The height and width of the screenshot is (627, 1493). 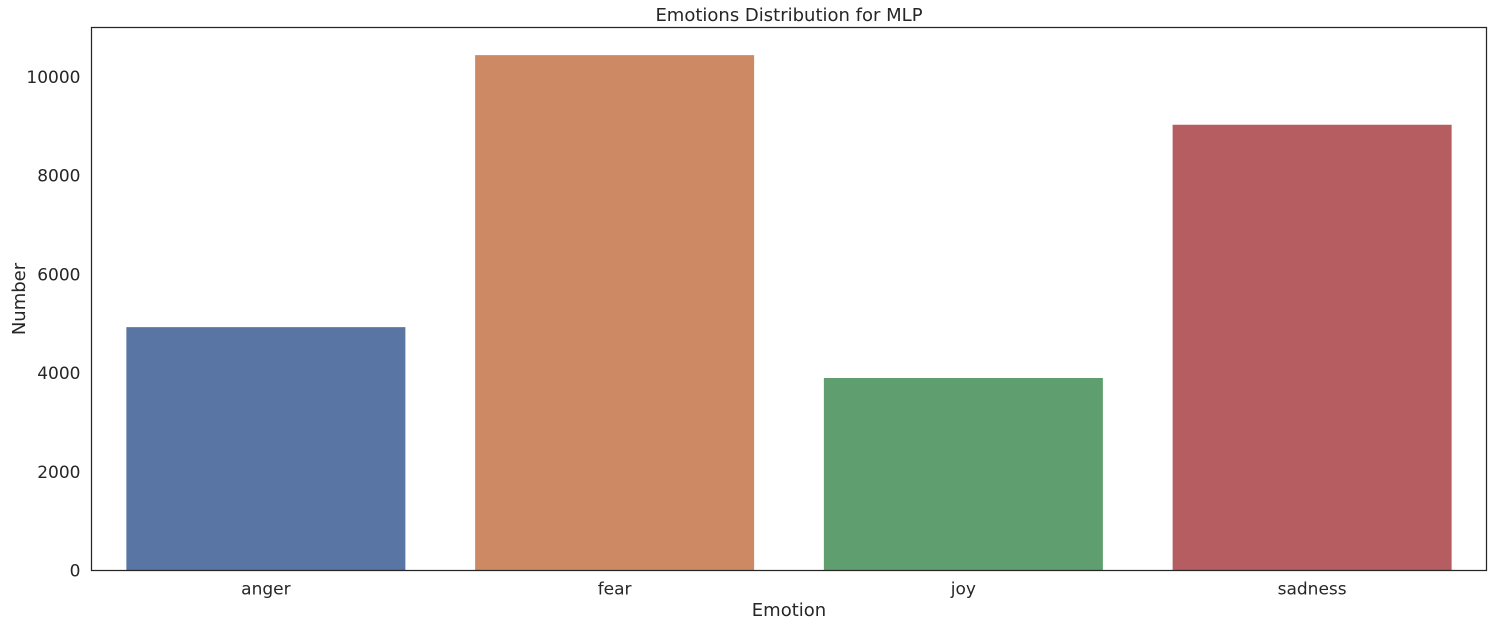 What do you see at coordinates (794, 590) in the screenshot?
I see `x-ticks-group: anger fear joy sadness` at bounding box center [794, 590].